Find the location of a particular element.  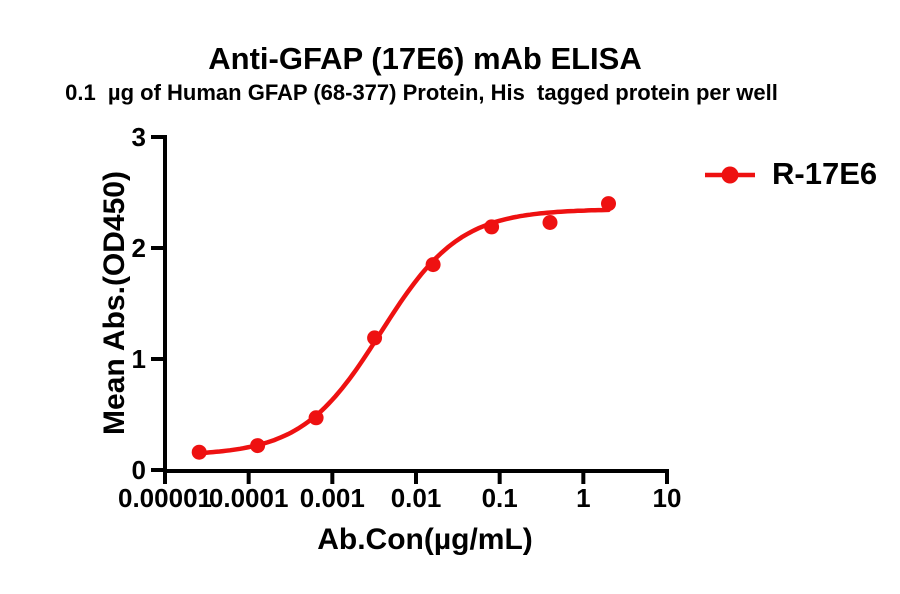

y-tick-label: 1 is located at coordinates (139, 359).